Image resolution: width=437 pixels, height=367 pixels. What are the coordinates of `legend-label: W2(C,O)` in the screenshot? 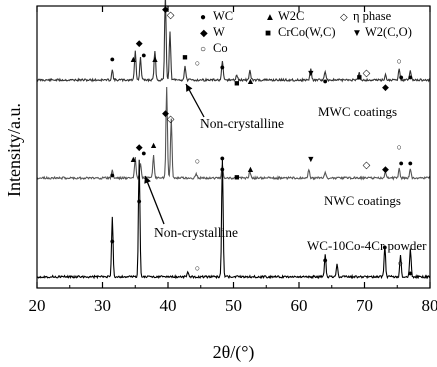 It's located at (388, 32).